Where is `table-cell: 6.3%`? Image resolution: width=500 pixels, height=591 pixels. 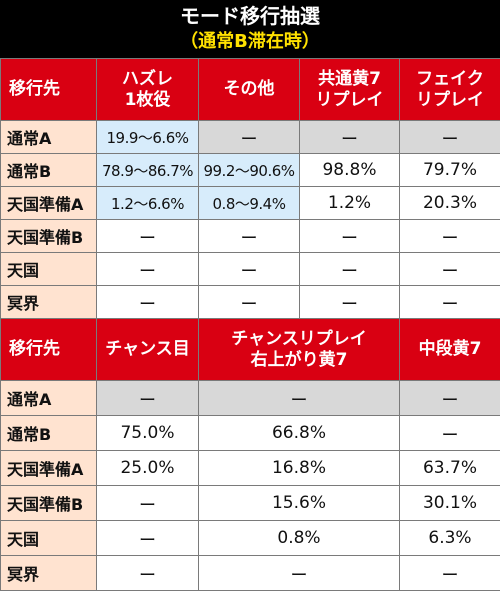 table-cell: 6.3% is located at coordinates (450, 538).